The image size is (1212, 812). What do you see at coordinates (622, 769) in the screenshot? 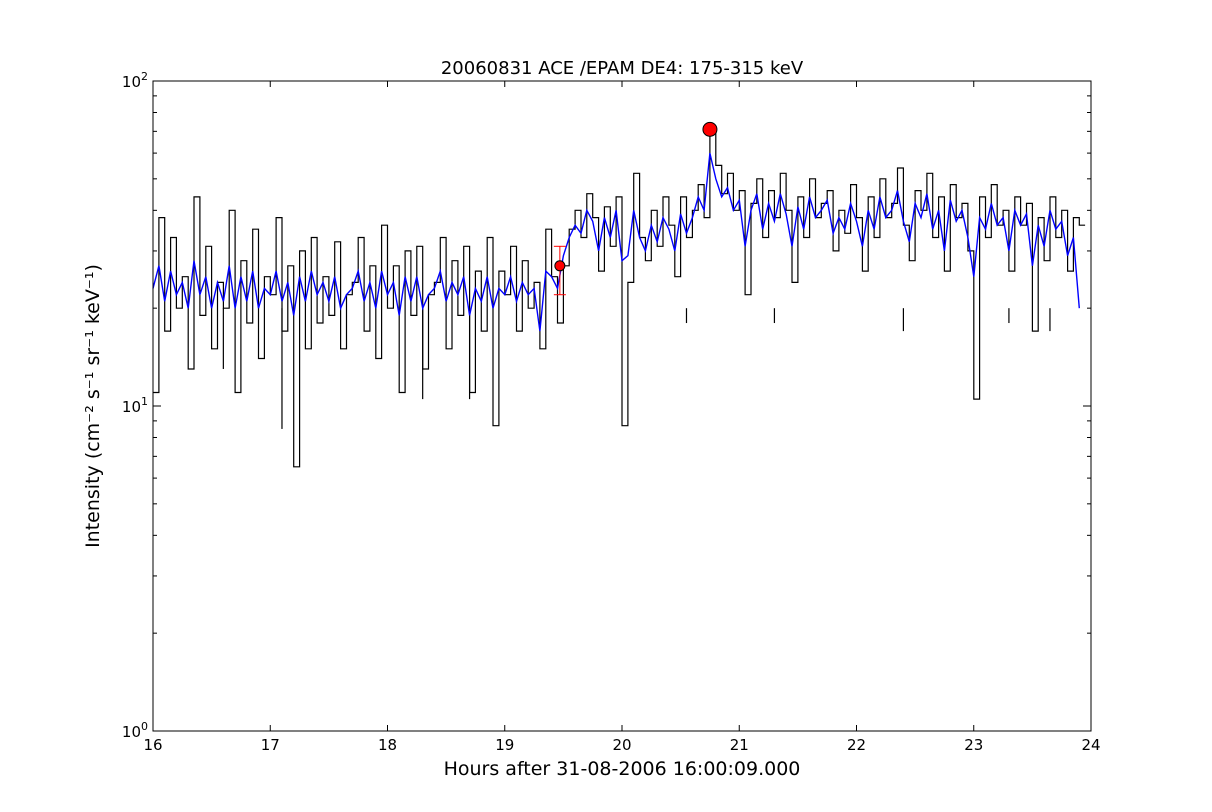
I see `x-axis-label: Hours after 31-08-2006 16:00:09.000` at bounding box center [622, 769].